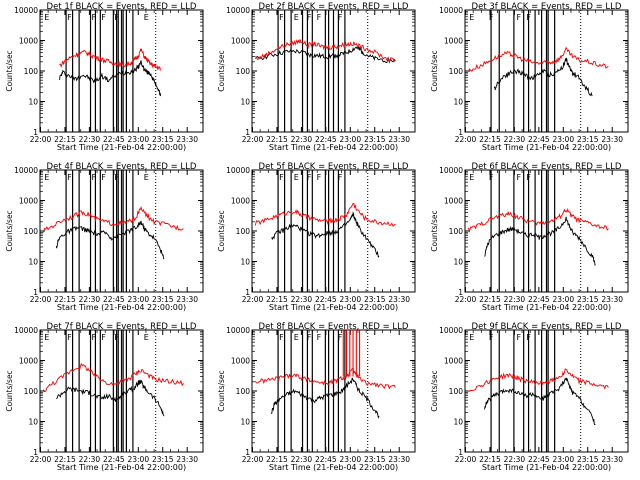 The image size is (640, 480). What do you see at coordinates (547, 327) in the screenshot?
I see `panel-title: Det 9f BLACK = Events, RED = LLD` at bounding box center [547, 327].